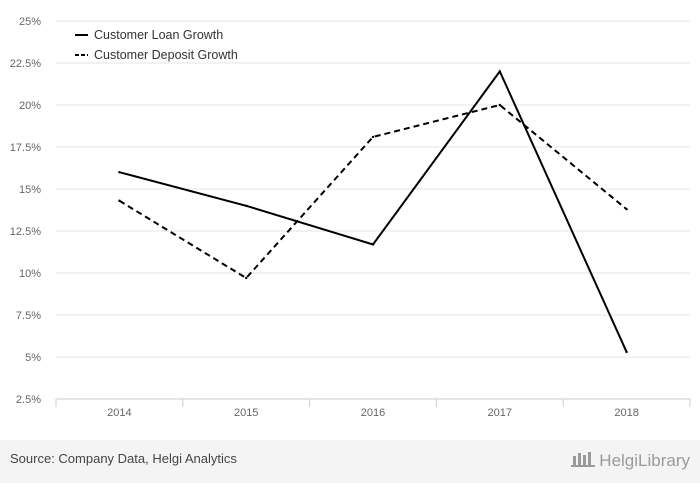 The width and height of the screenshot is (700, 483). I want to click on x-axis: 2014 2015 2016 2017 2018, so click(373, 408).